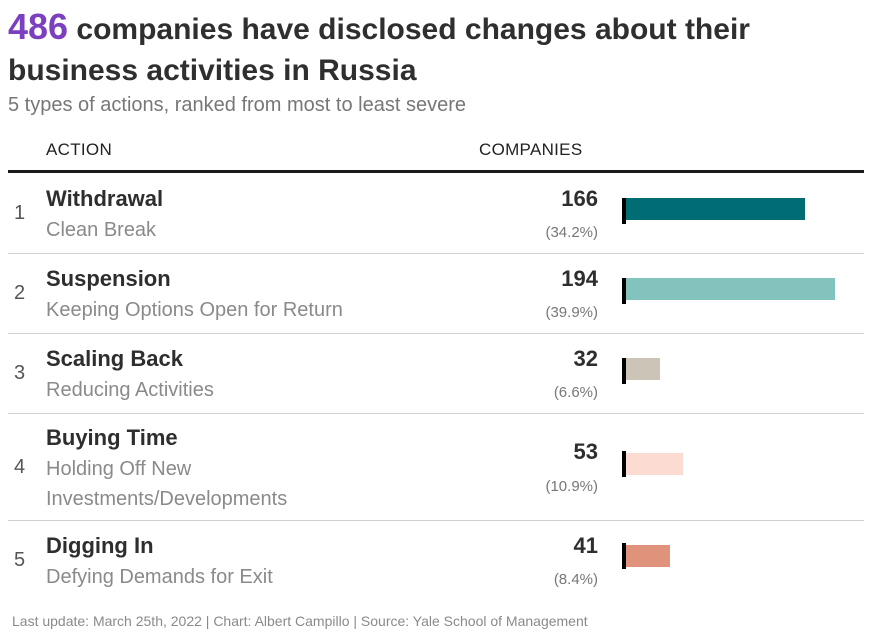 The image size is (873, 642). What do you see at coordinates (79, 149) in the screenshot?
I see `column-header-action: ACTION` at bounding box center [79, 149].